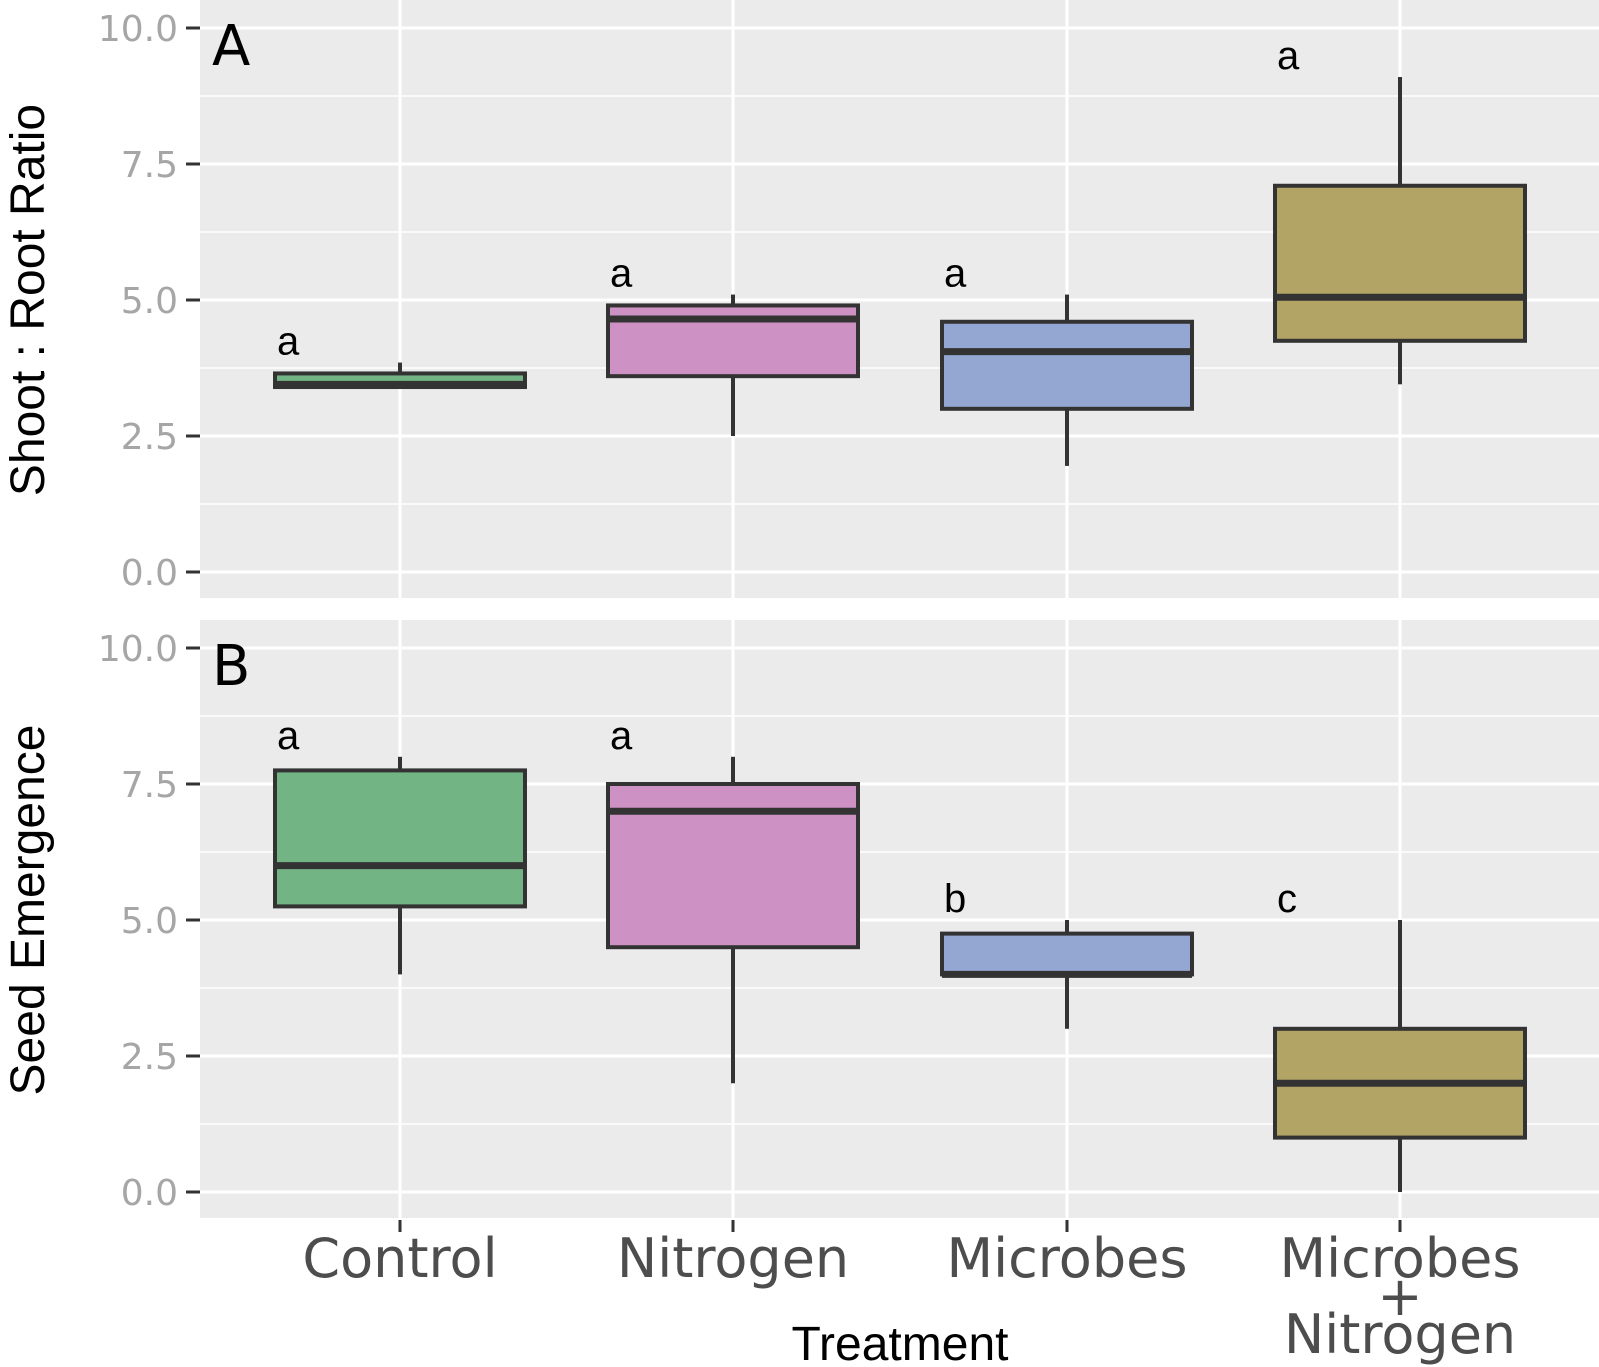 The image size is (1599, 1367). I want to click on box-microbes: b, so click(1067, 953).